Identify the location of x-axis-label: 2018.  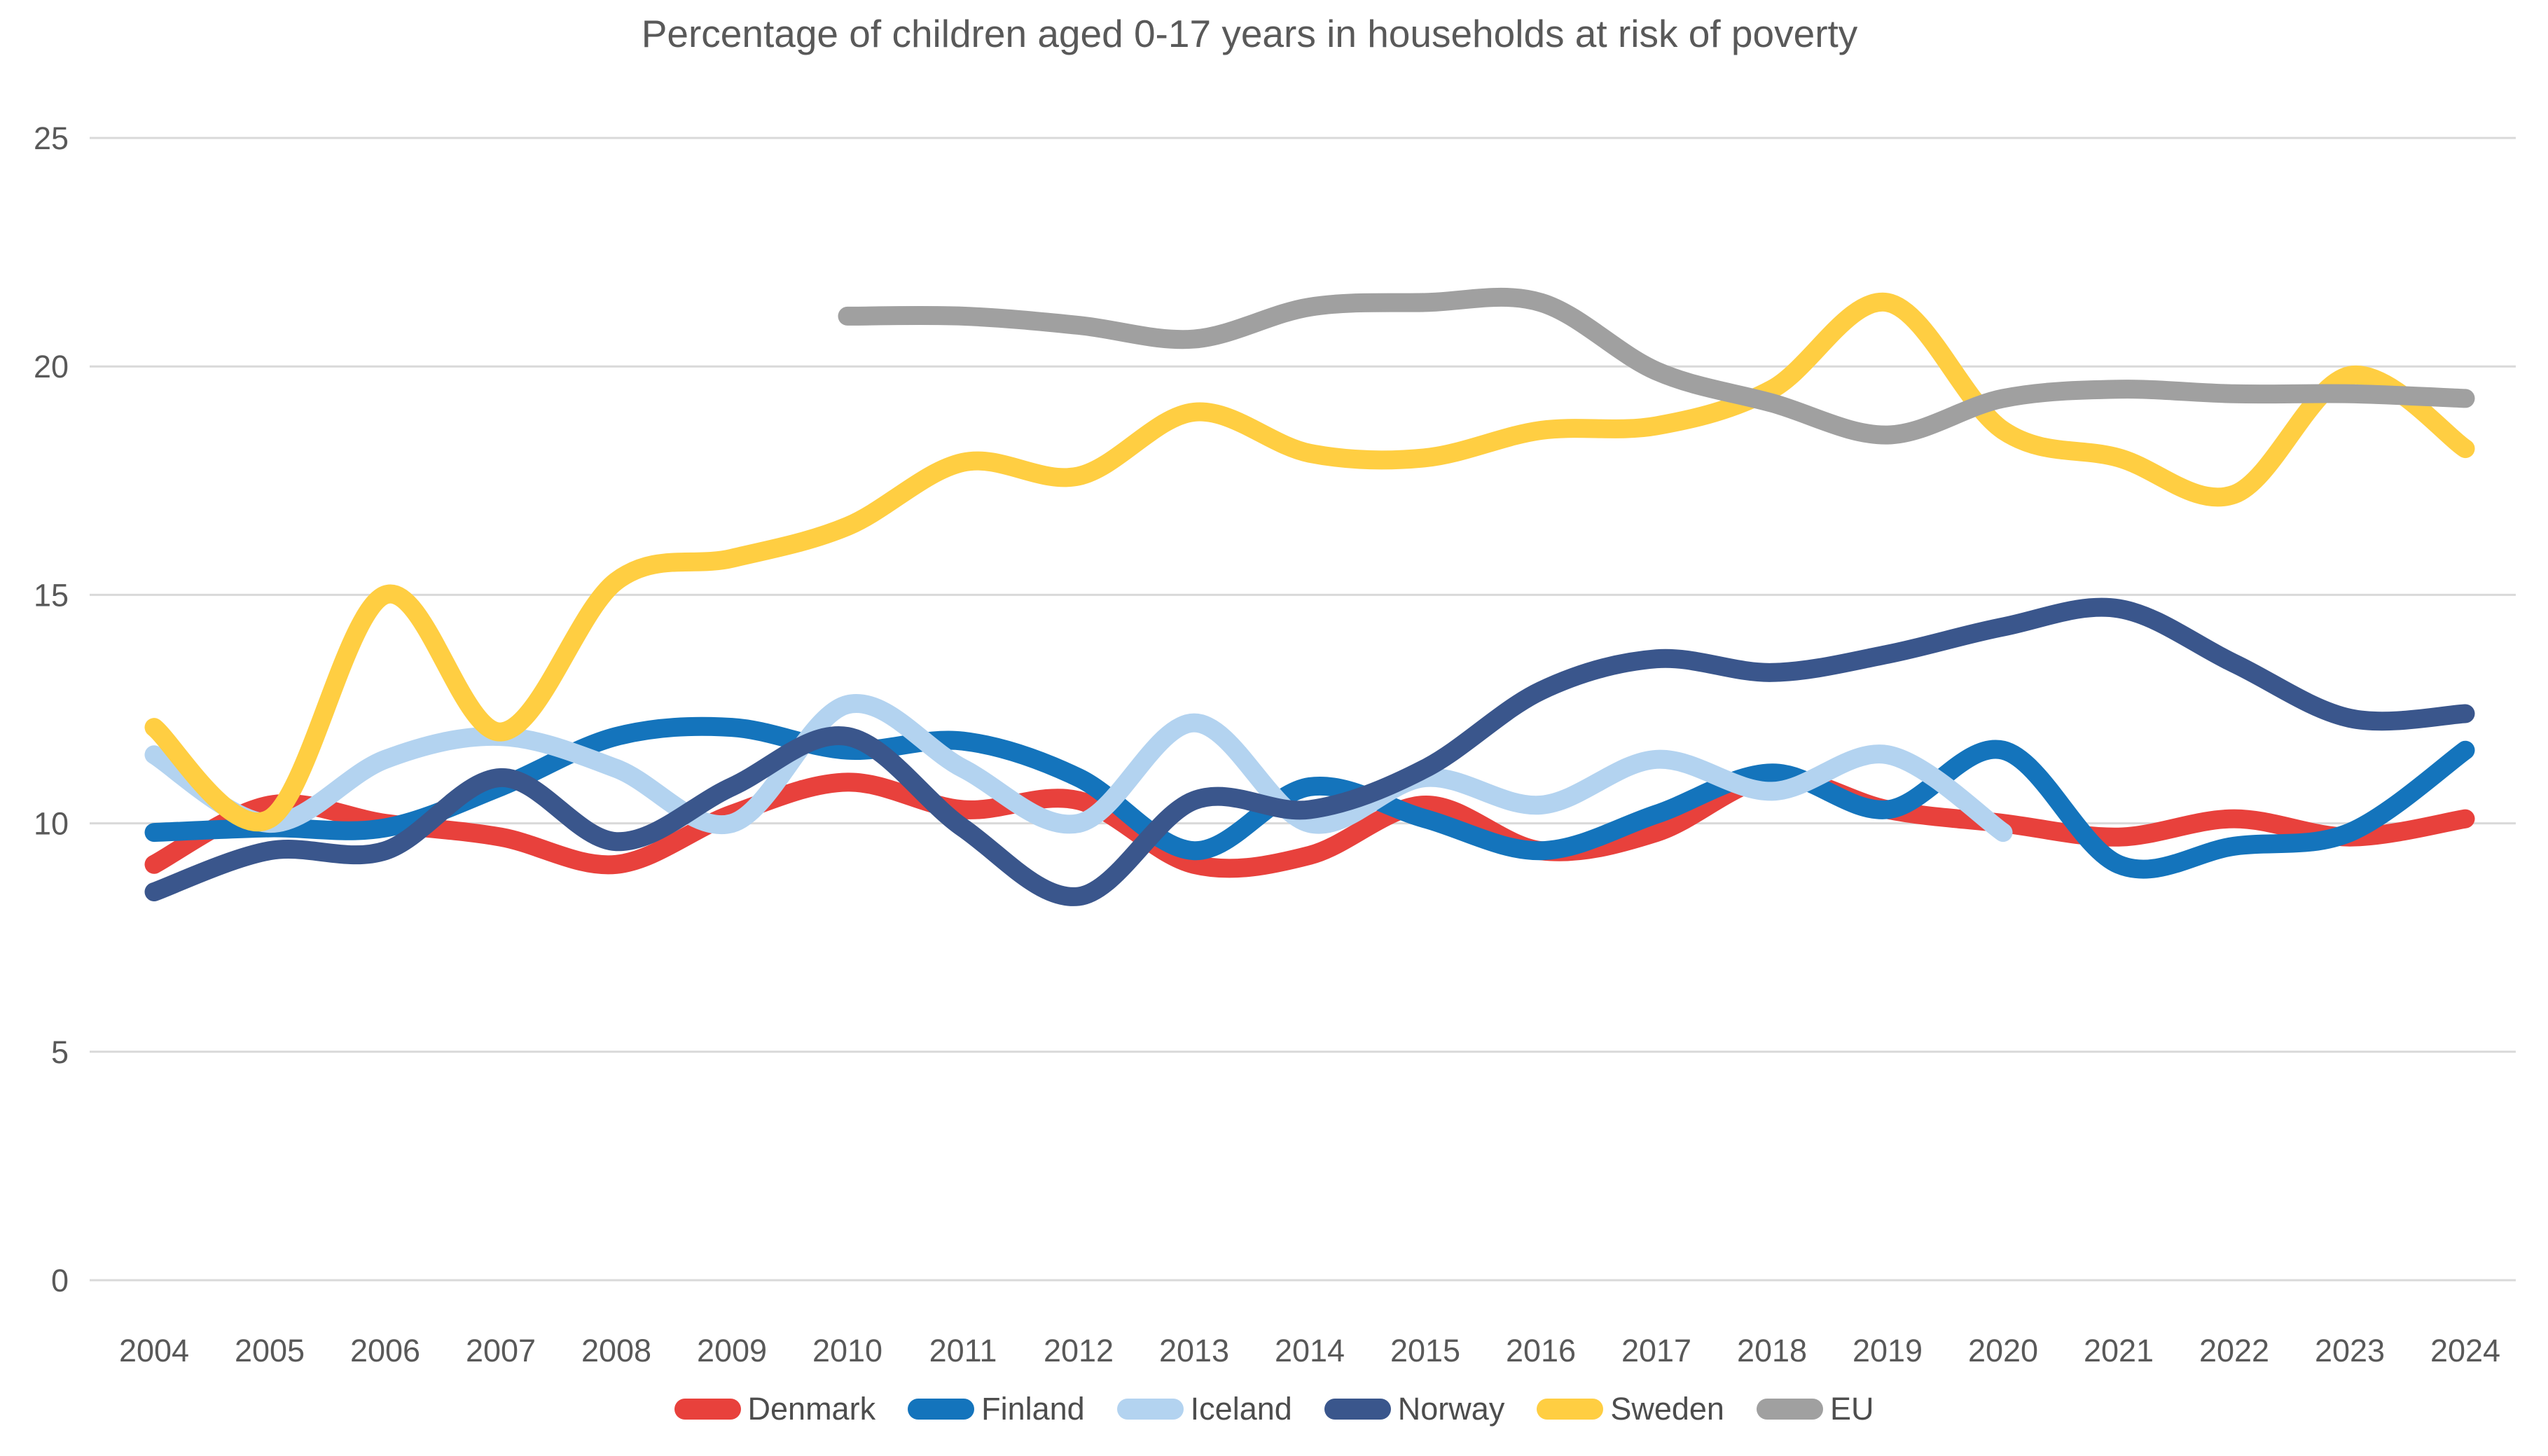
(1772, 1350).